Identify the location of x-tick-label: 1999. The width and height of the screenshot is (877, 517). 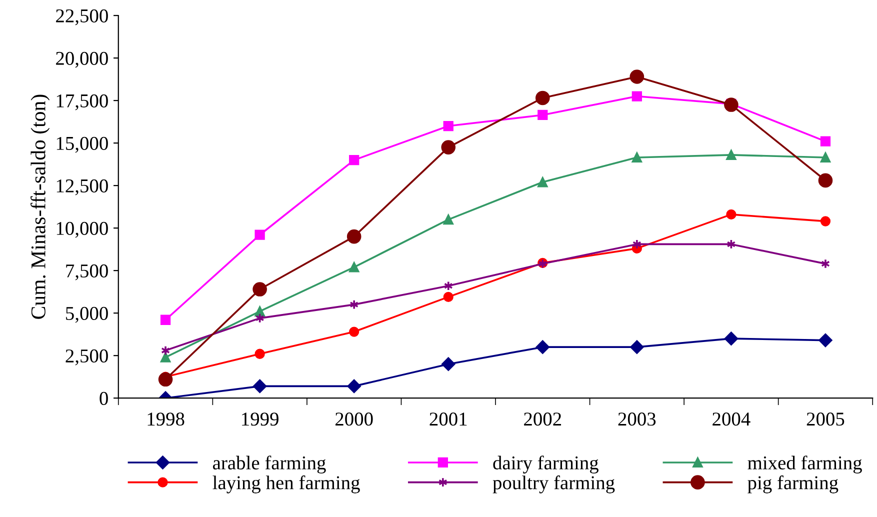
(260, 419).